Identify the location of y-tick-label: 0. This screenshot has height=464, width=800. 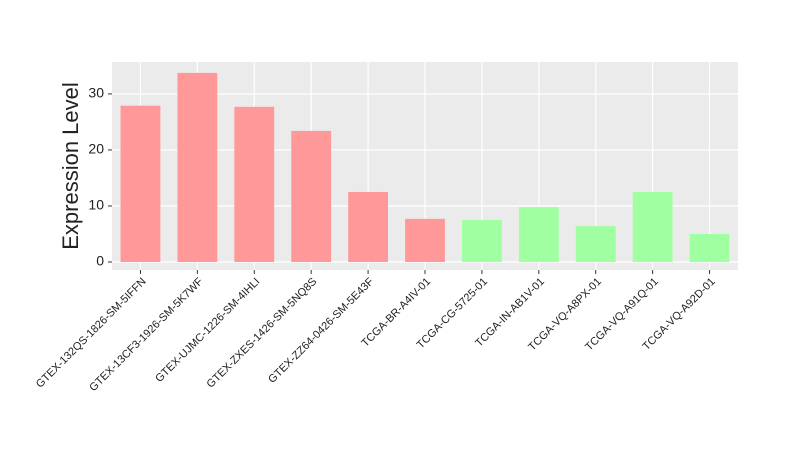
(100, 261).